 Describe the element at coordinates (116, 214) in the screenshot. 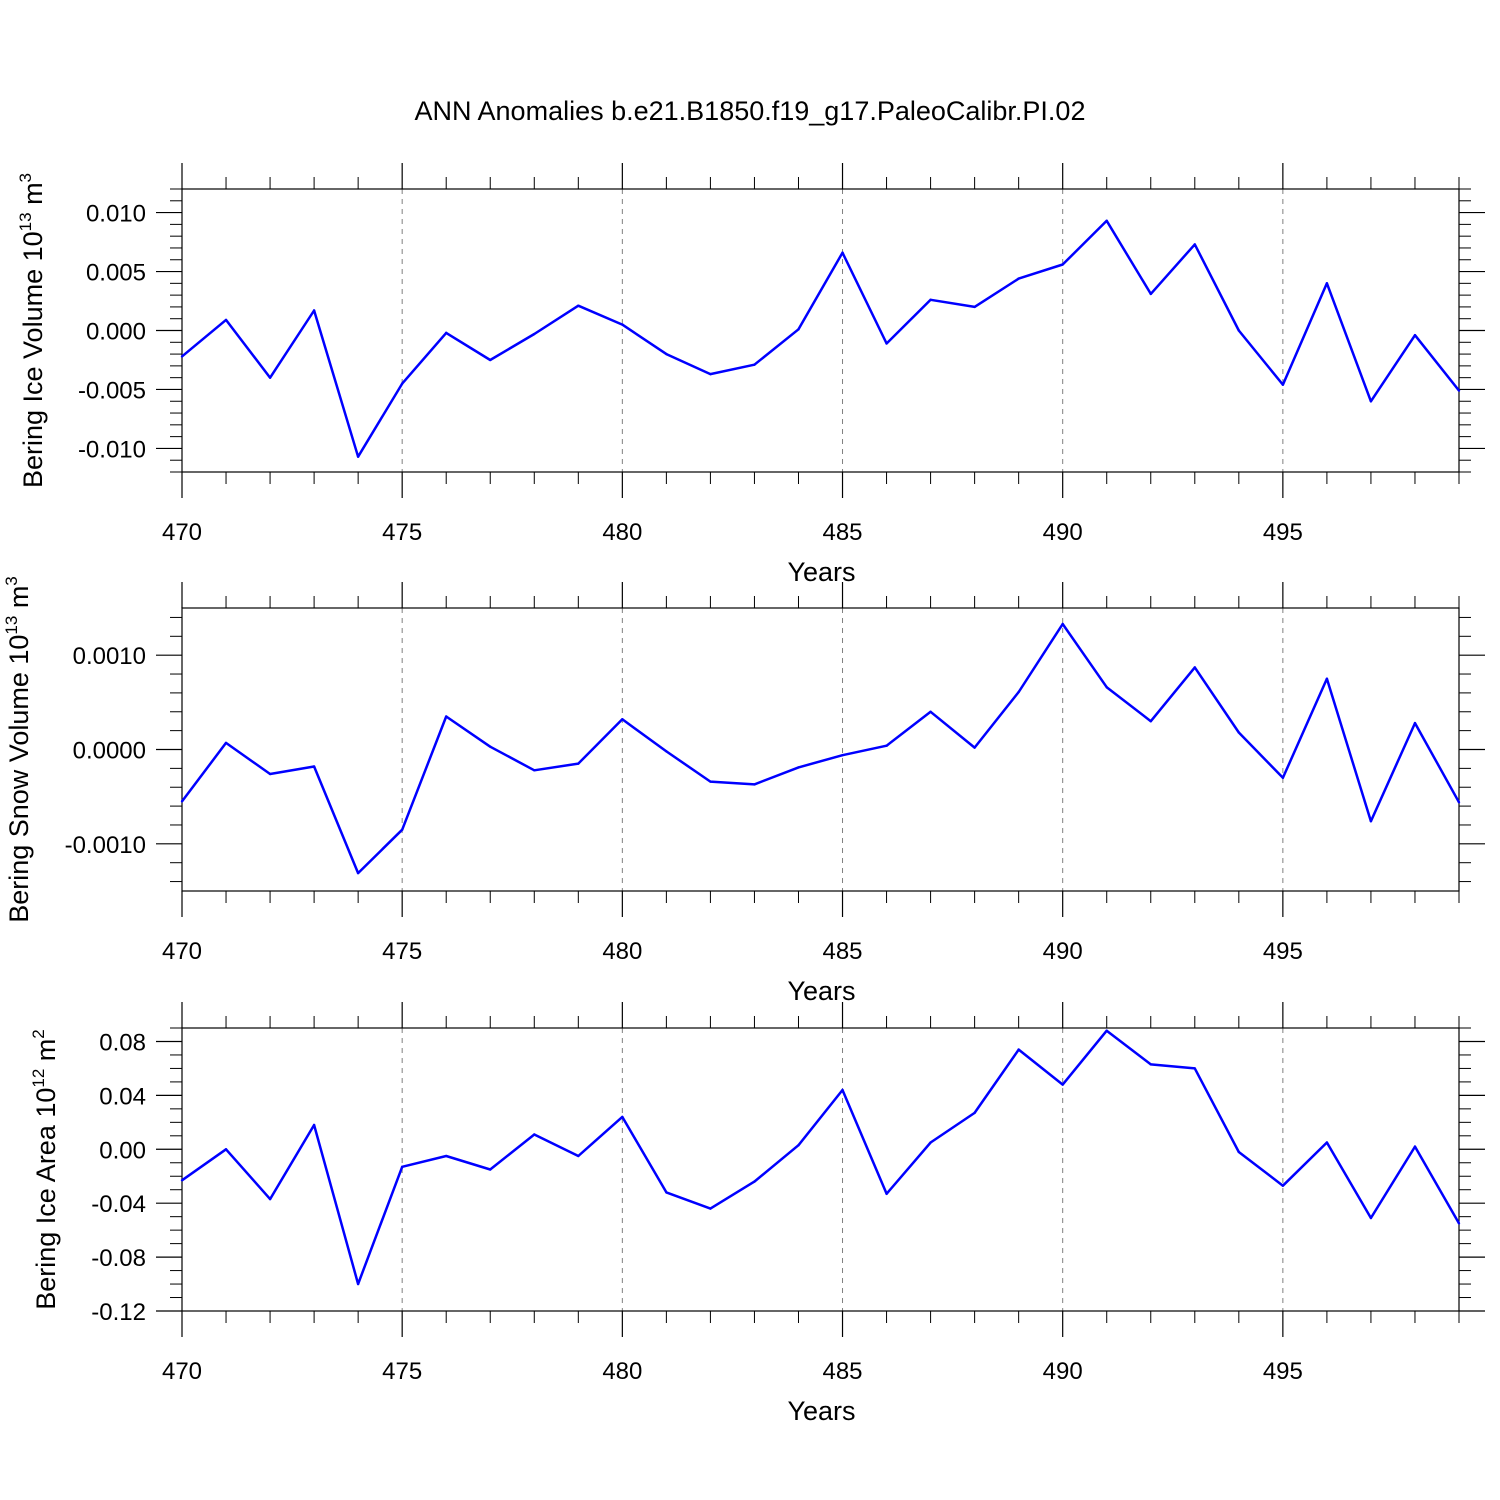

I see `y-tick-label: 0.010` at that location.